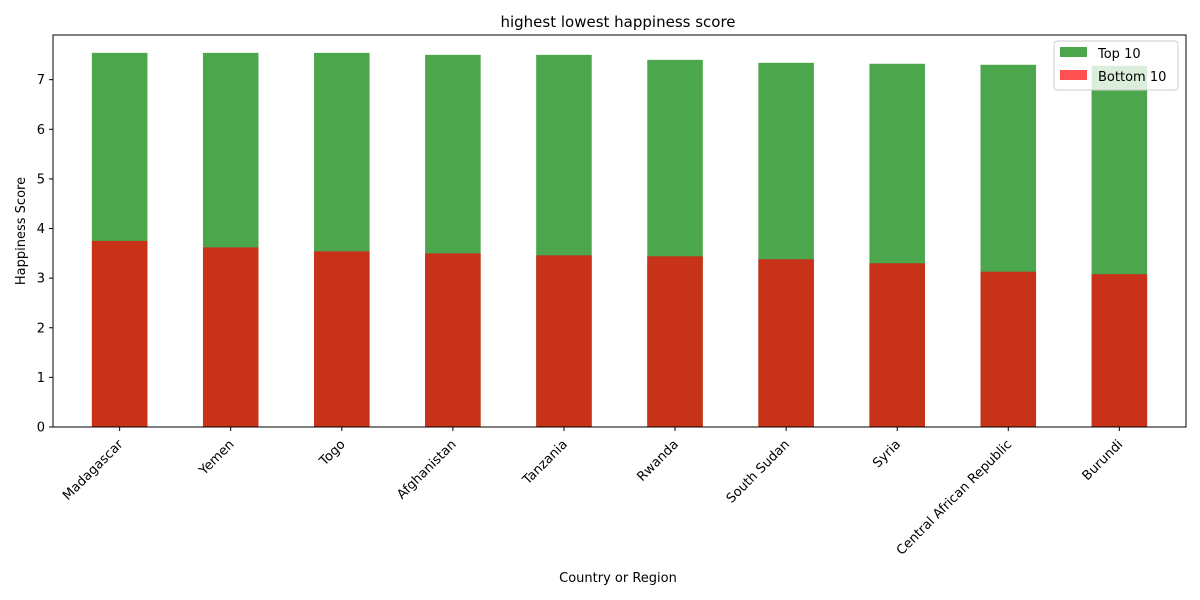 This screenshot has height=600, width=1200. Describe the element at coordinates (41, 229) in the screenshot. I see `y-tick-label: 4` at that location.